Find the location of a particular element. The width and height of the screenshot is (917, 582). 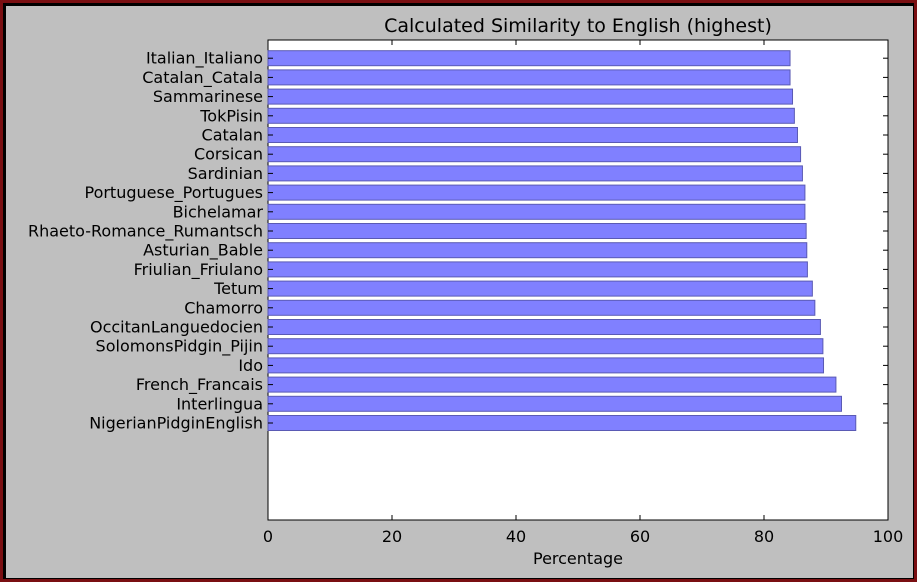

y-tick-label: Chamorro is located at coordinates (223, 307).